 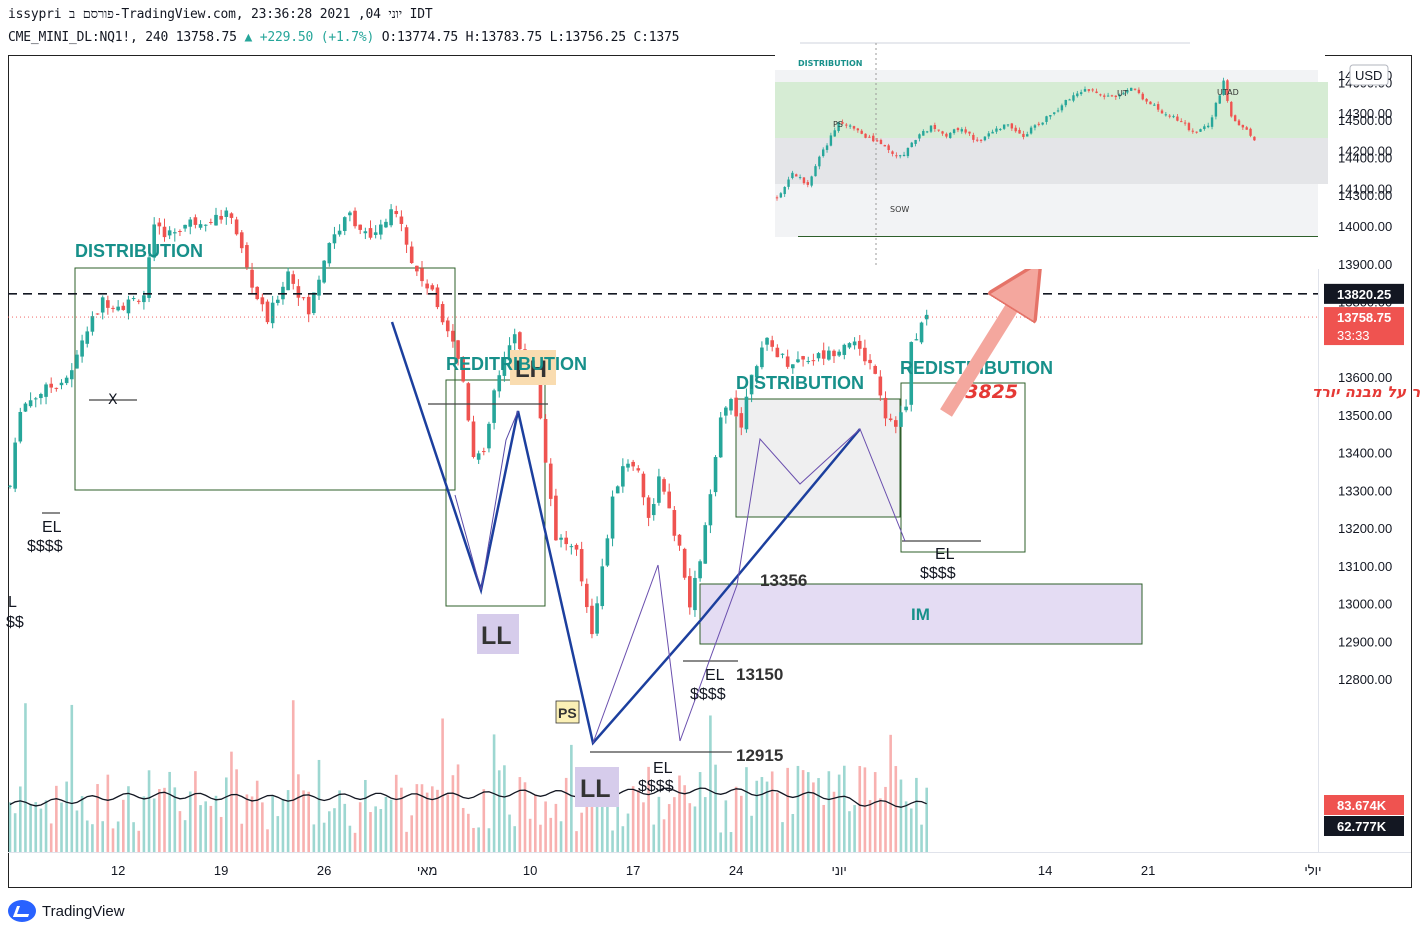 I want to click on price-tick-label: 13900.00, so click(x=1365, y=264).